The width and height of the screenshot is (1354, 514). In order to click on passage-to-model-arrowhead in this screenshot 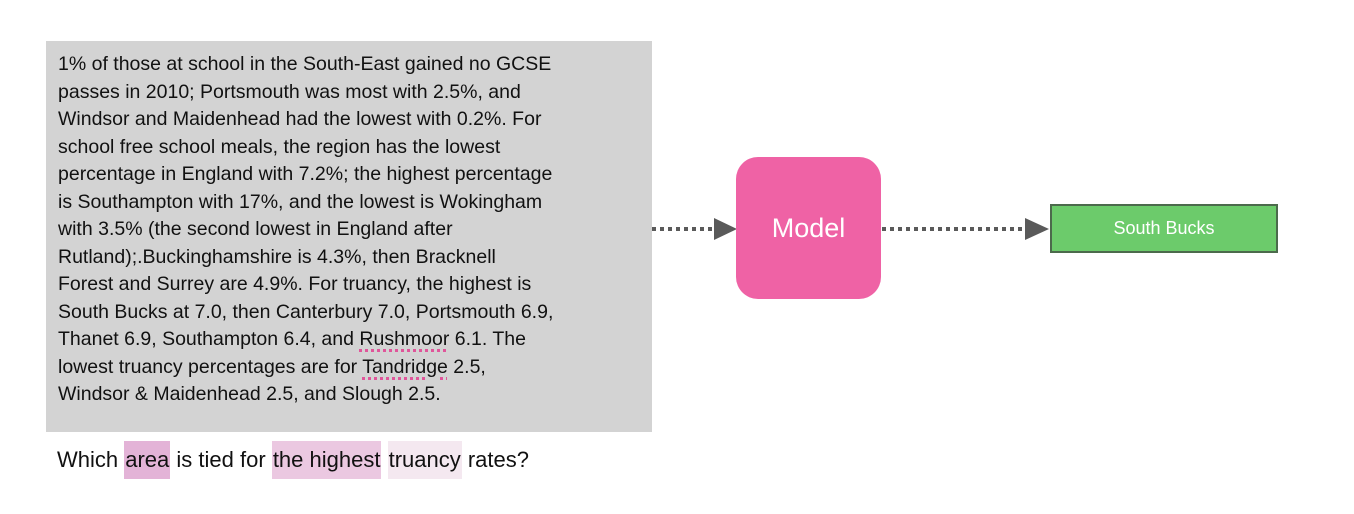, I will do `click(725, 229)`.